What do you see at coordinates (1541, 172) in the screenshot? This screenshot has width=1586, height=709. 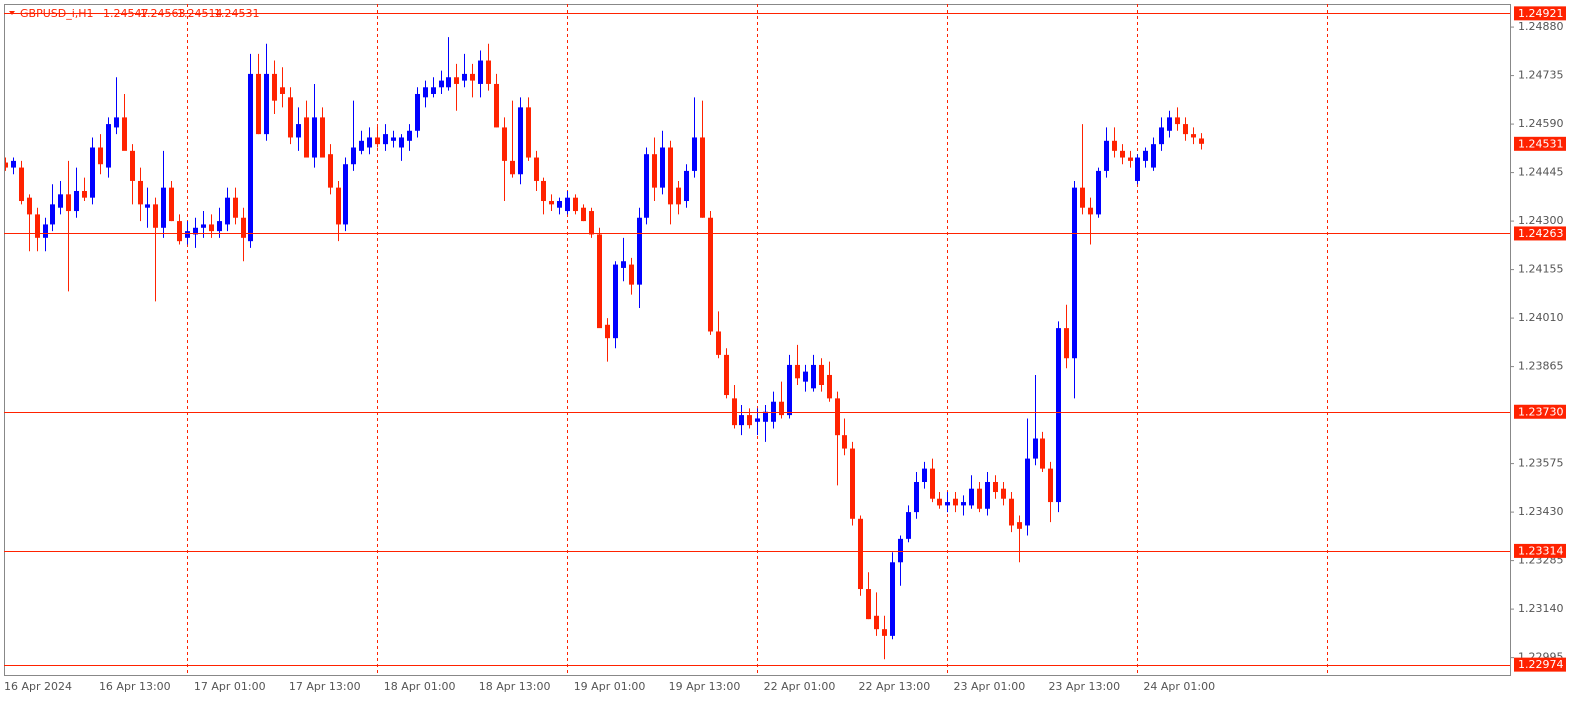 I see `y-tick-label: 1.24445` at bounding box center [1541, 172].